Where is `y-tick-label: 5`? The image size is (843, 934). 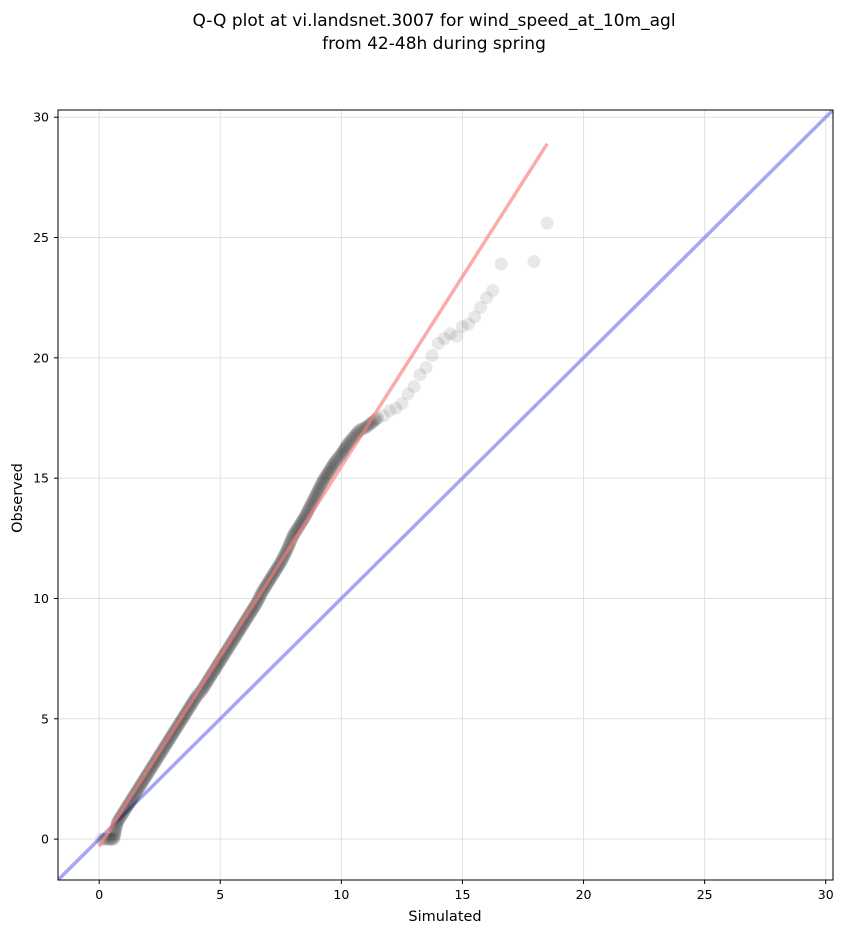 y-tick-label: 5 is located at coordinates (45, 718).